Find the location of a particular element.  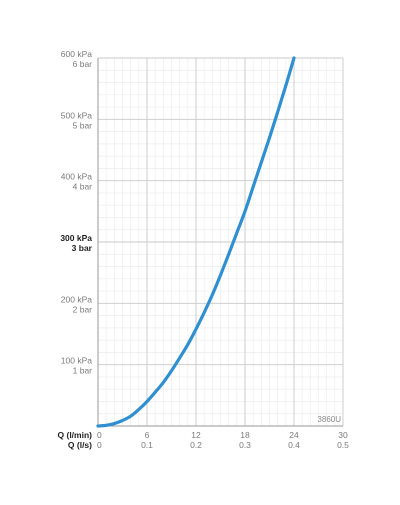

y-tick-label-bar: 2 bar is located at coordinates (83, 309).